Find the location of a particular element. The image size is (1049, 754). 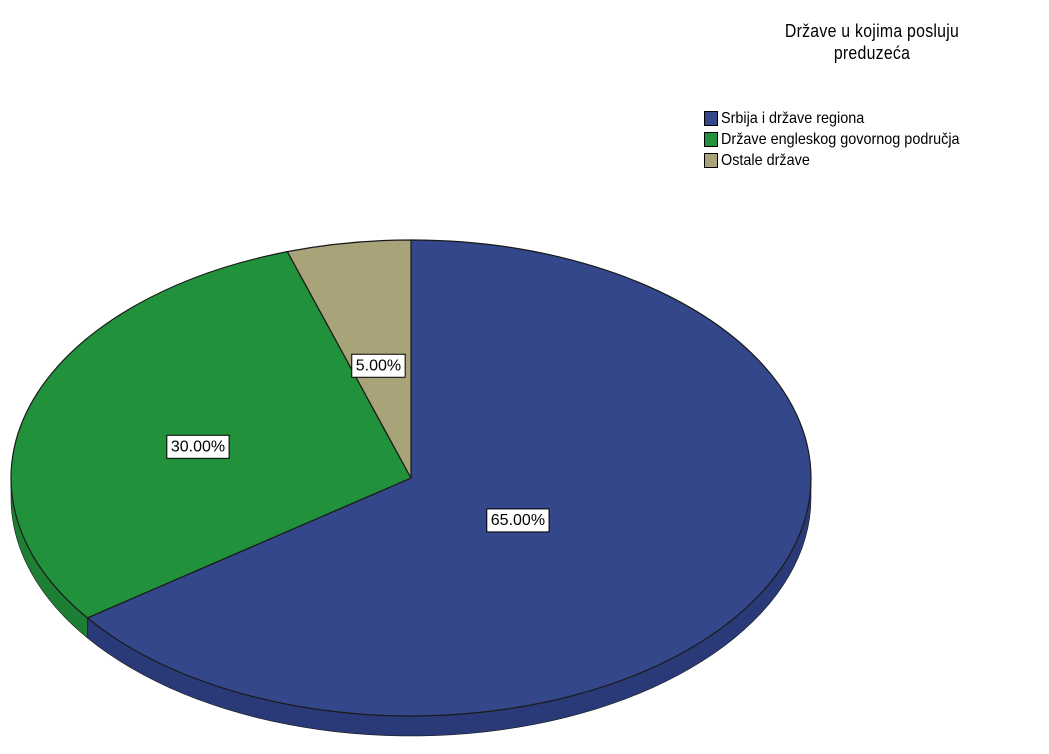

data-label: 5.00% is located at coordinates (378, 365).